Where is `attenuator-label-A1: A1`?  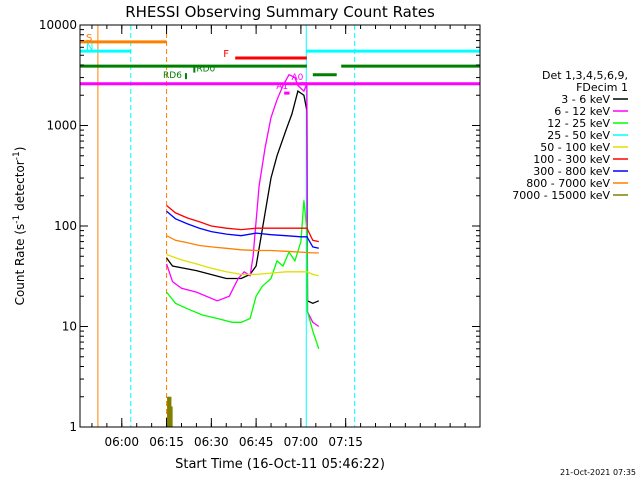 attenuator-label-A1: A1 is located at coordinates (282, 87).